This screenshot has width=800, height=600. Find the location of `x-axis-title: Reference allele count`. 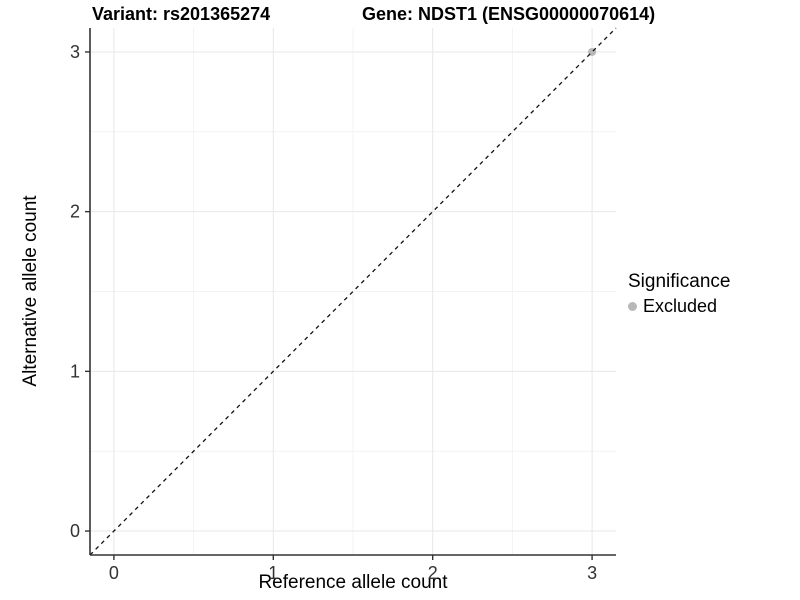

x-axis-title: Reference allele count is located at coordinates (353, 582).